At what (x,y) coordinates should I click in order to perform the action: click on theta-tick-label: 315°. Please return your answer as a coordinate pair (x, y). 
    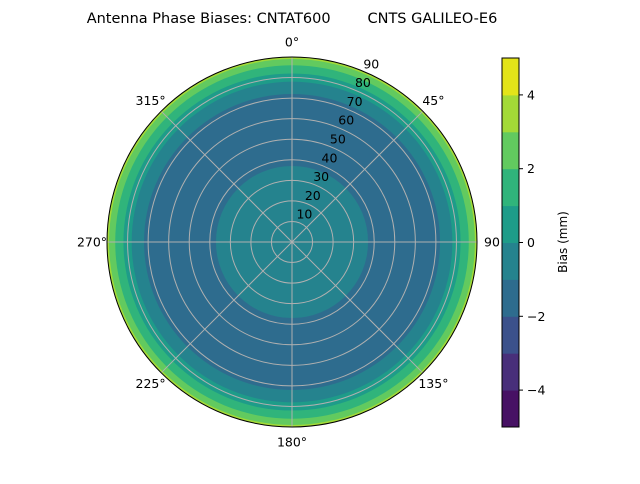
    Looking at the image, I should click on (151, 100).